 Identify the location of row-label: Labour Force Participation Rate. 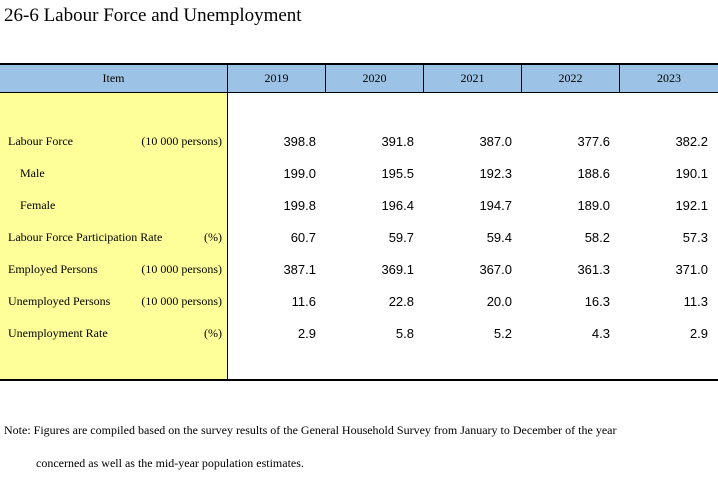
(85, 237).